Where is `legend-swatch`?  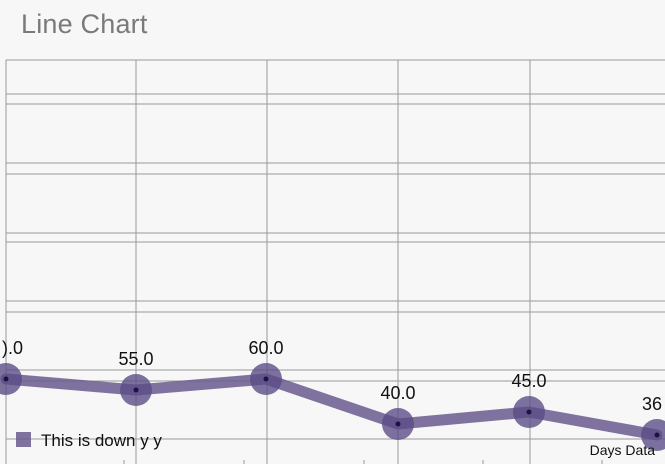
legend-swatch is located at coordinates (23, 439).